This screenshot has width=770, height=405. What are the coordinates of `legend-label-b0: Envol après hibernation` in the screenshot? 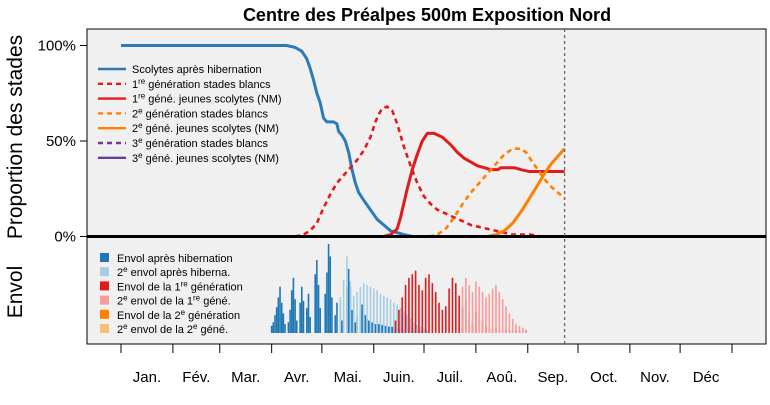 It's located at (175, 259).